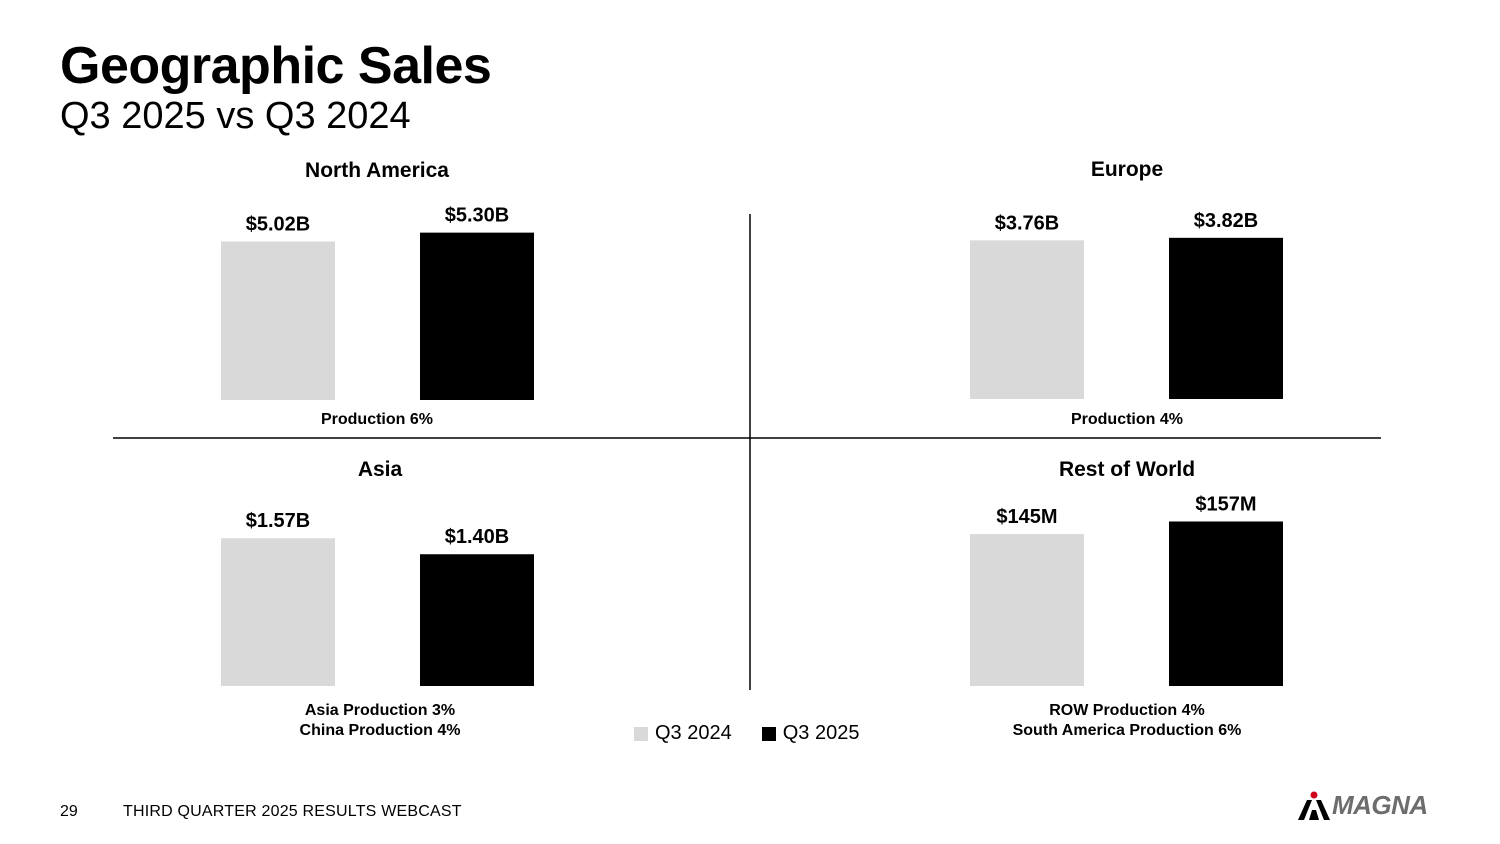 This screenshot has height=844, width=1500. What do you see at coordinates (377, 170) in the screenshot?
I see `panel-title-north-america: North America` at bounding box center [377, 170].